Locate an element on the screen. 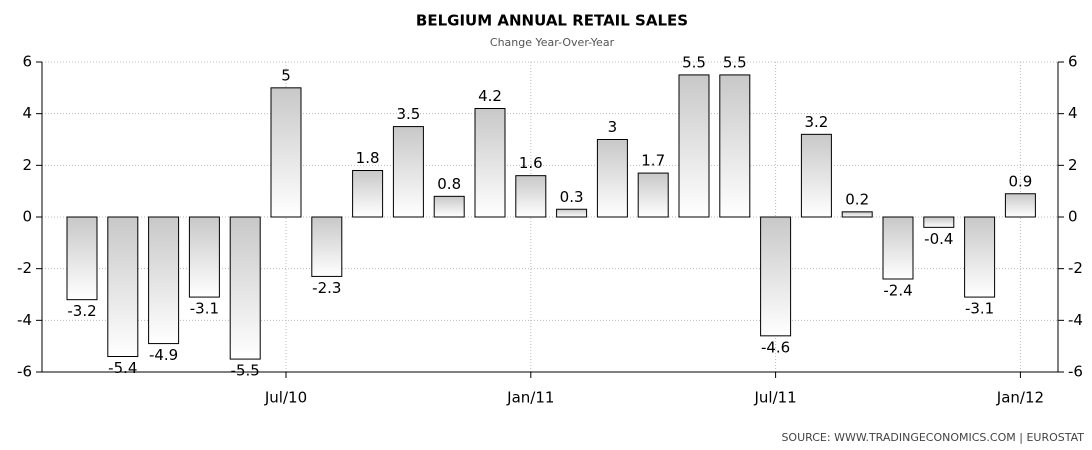 The width and height of the screenshot is (1092, 450). y2-tick-label: 6 is located at coordinates (1073, 62).